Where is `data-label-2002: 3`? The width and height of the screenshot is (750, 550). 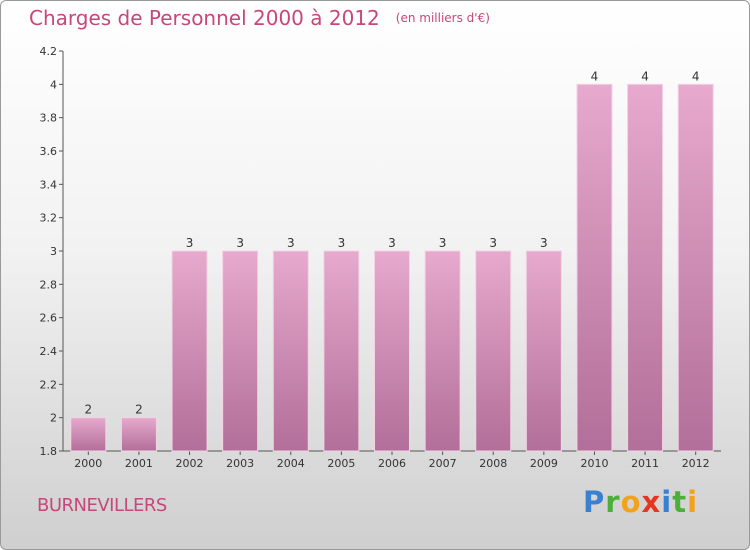
data-label-2002: 3 is located at coordinates (190, 243).